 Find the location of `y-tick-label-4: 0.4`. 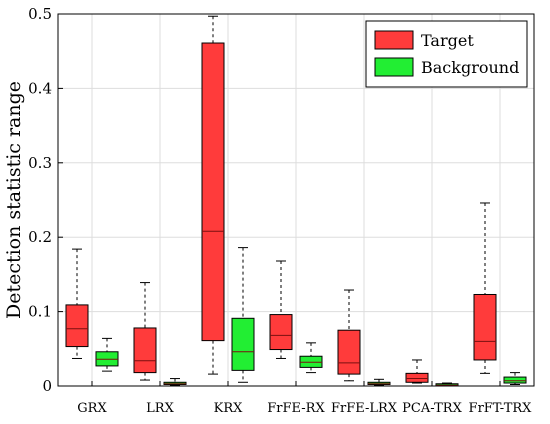

y-tick-label-4: 0.4 is located at coordinates (40, 88).